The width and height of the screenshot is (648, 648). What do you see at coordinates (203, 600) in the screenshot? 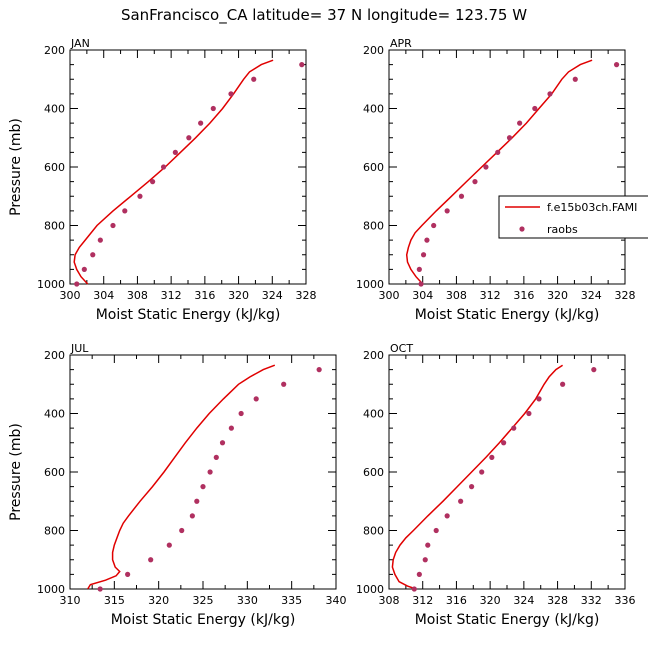
I see `x-tick-label: 325` at bounding box center [203, 600].